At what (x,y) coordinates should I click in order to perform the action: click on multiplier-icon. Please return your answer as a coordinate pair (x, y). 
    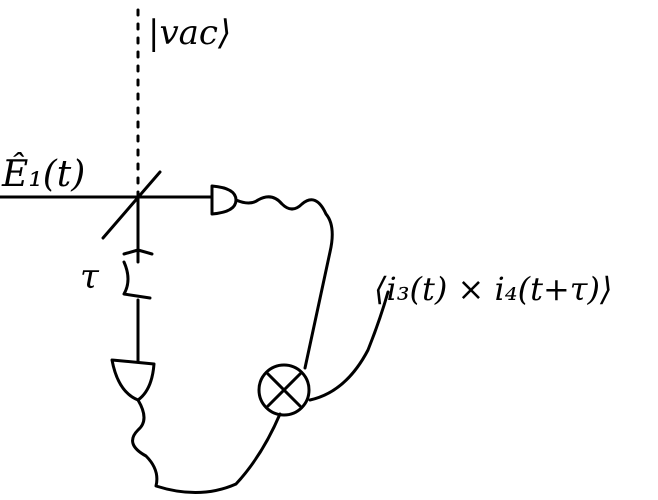
    Looking at the image, I should click on (284, 390).